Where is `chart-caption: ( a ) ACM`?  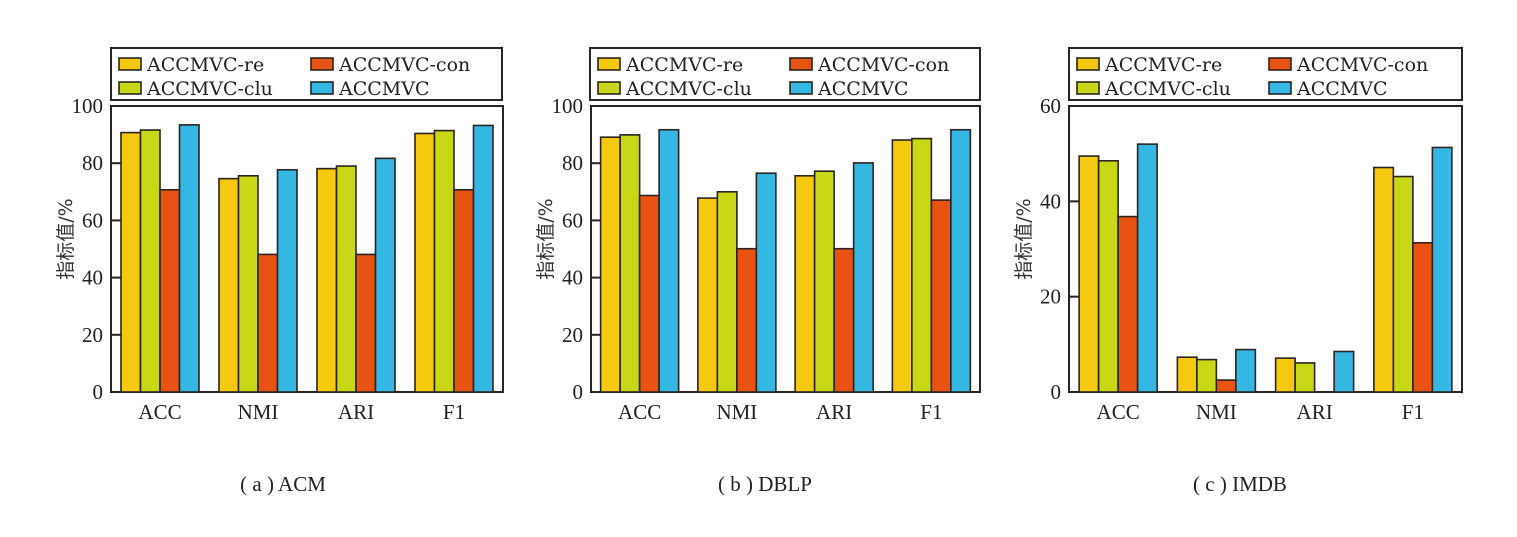 chart-caption: ( a ) ACM is located at coordinates (283, 484).